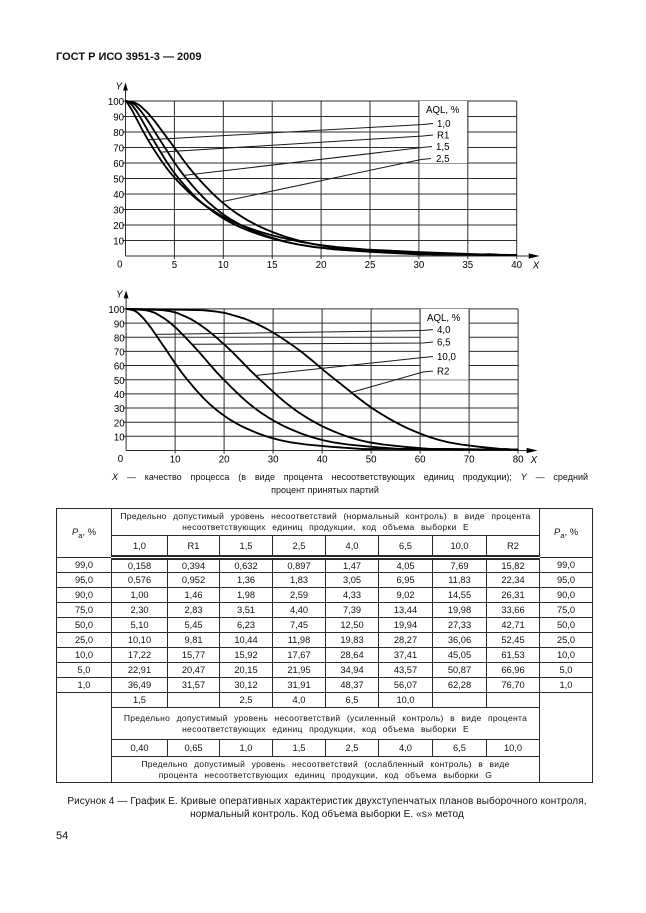  What do you see at coordinates (272, 265) in the screenshot?
I see `svg-text: 15` at bounding box center [272, 265].